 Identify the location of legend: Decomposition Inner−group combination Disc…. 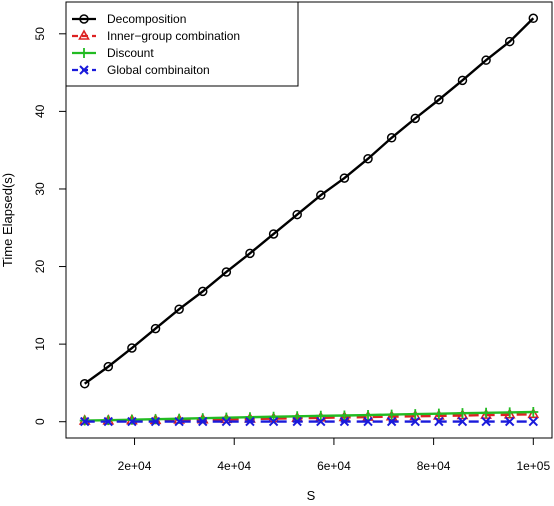
(182, 44).